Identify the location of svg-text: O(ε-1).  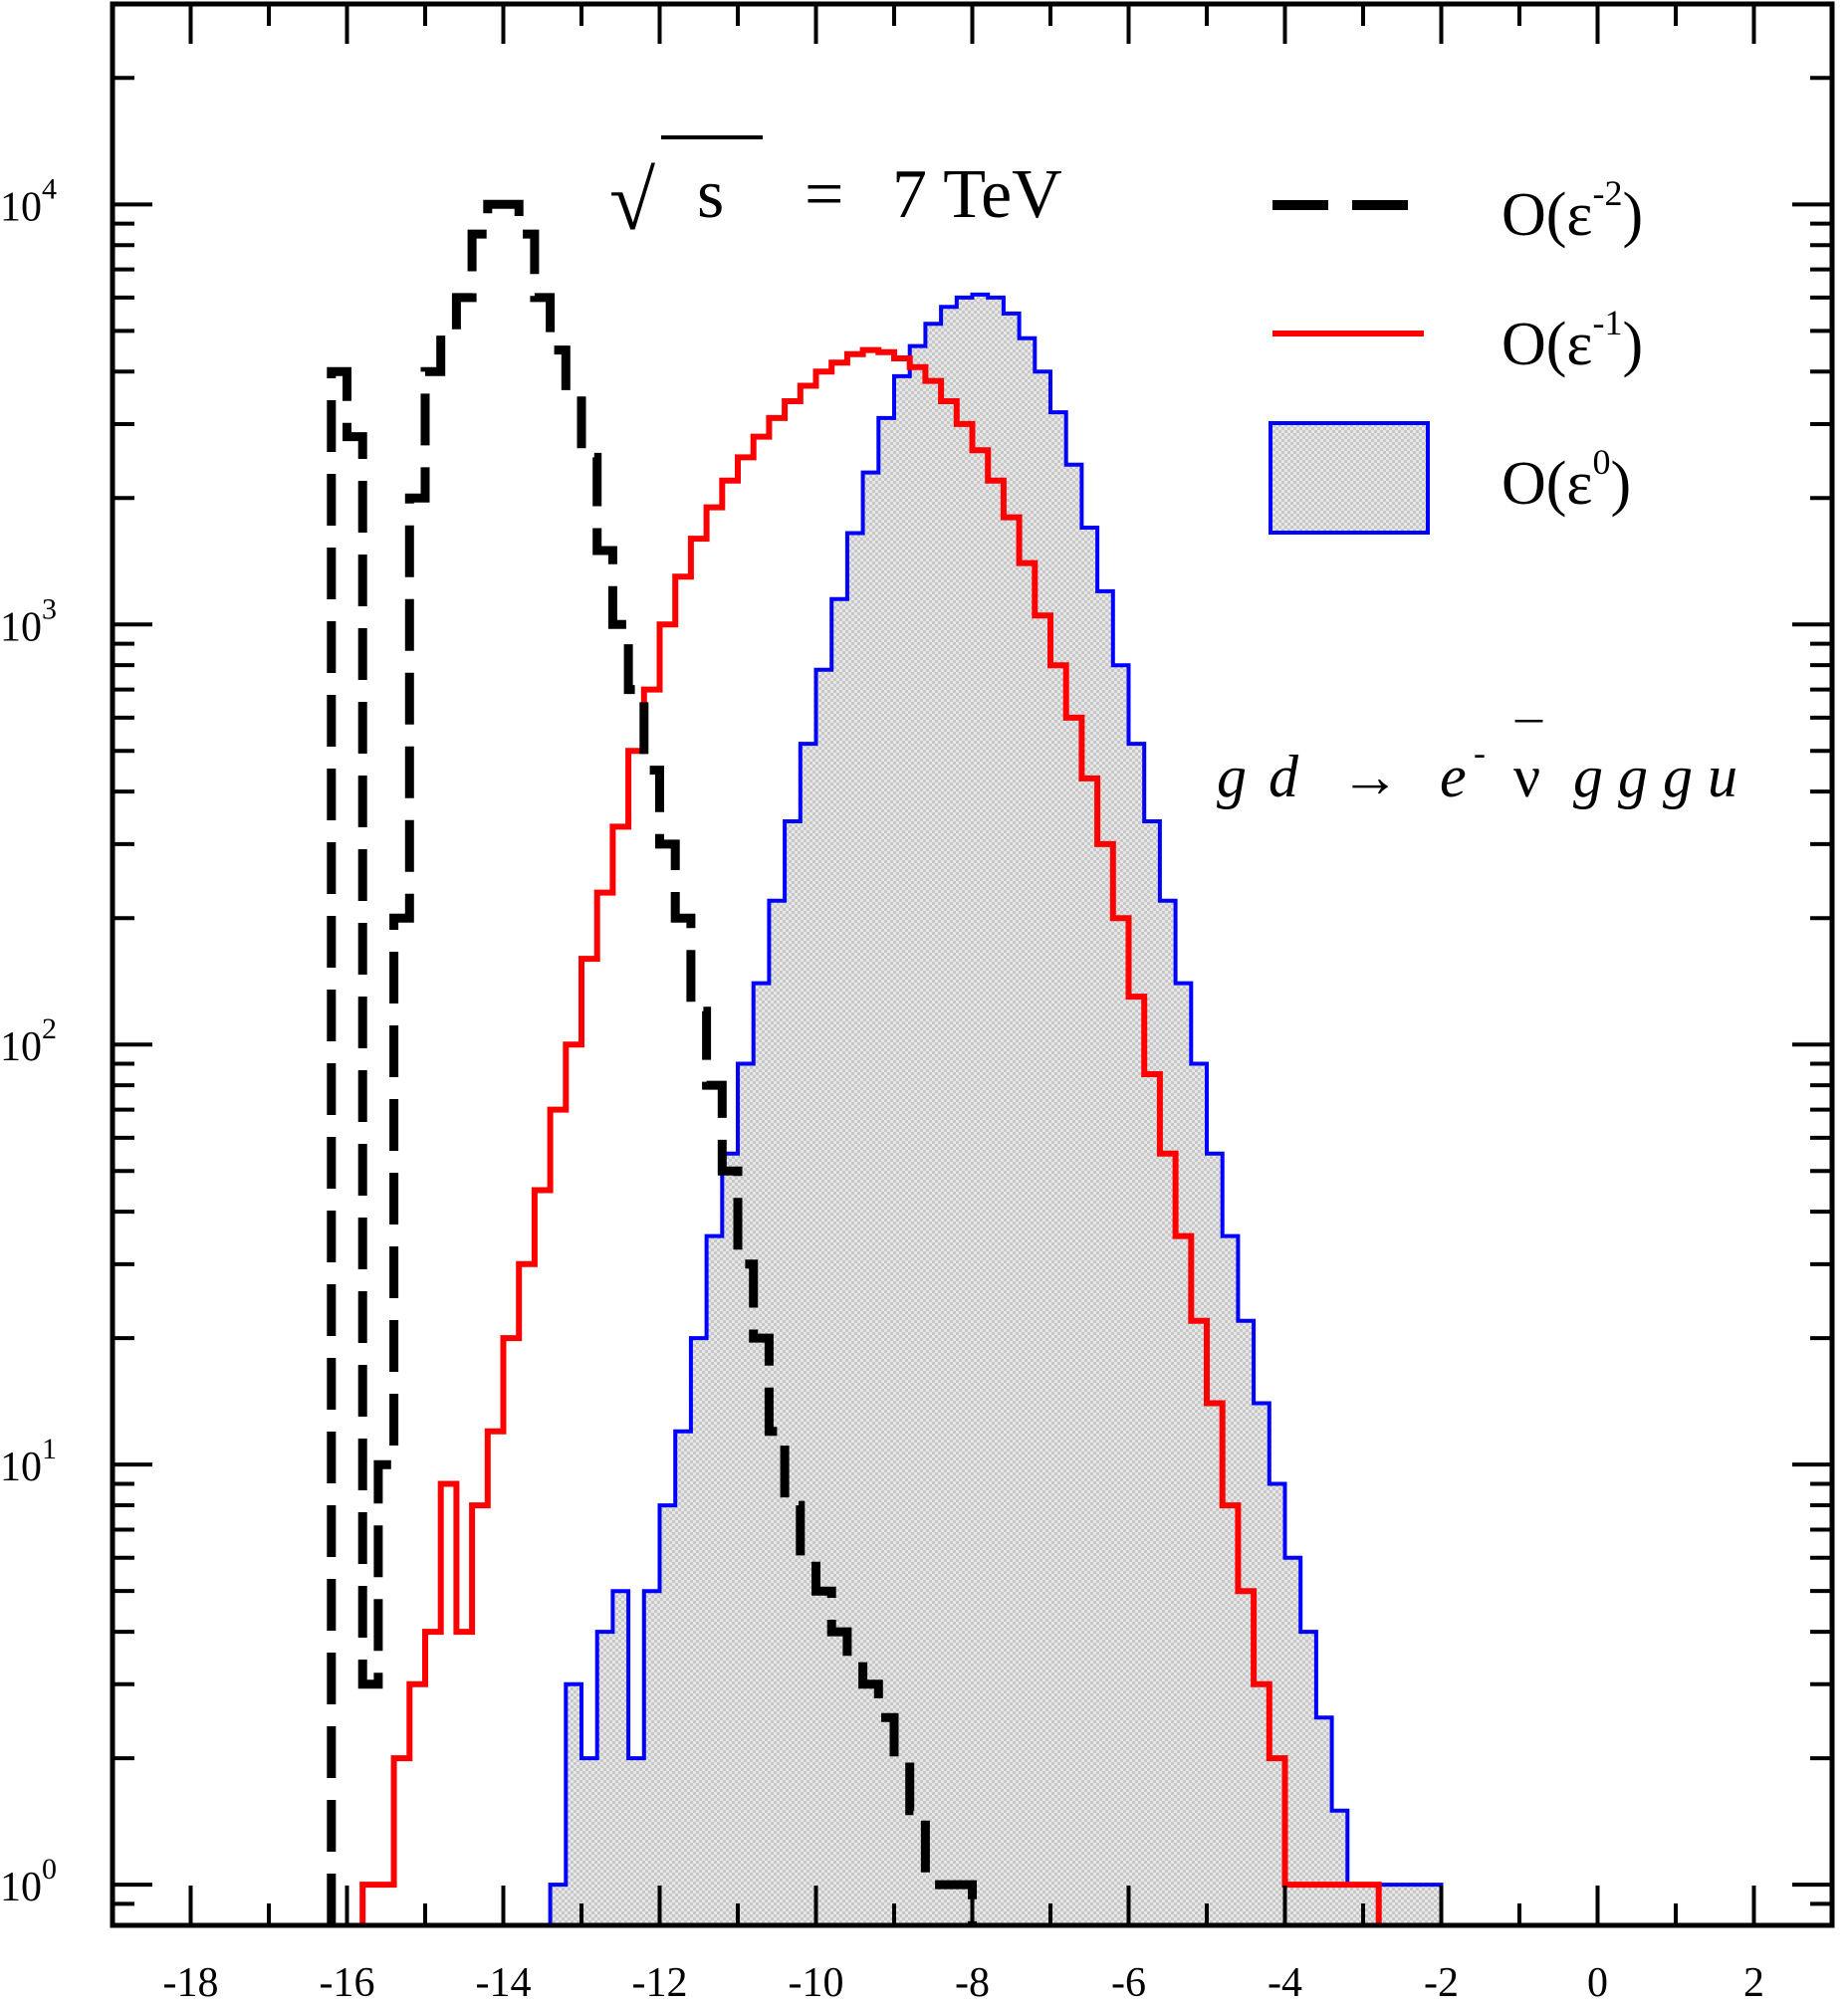
(1572, 341).